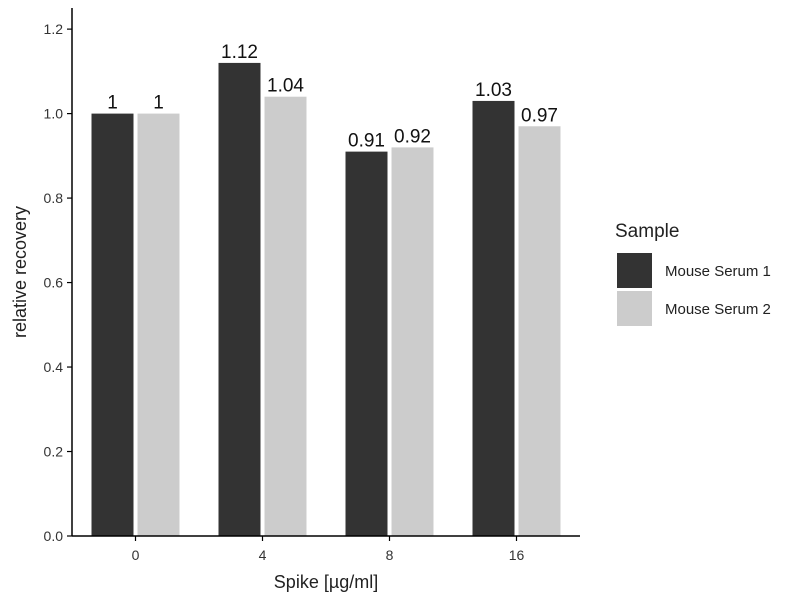  Describe the element at coordinates (647, 231) in the screenshot. I see `legend-title: Sample` at that location.